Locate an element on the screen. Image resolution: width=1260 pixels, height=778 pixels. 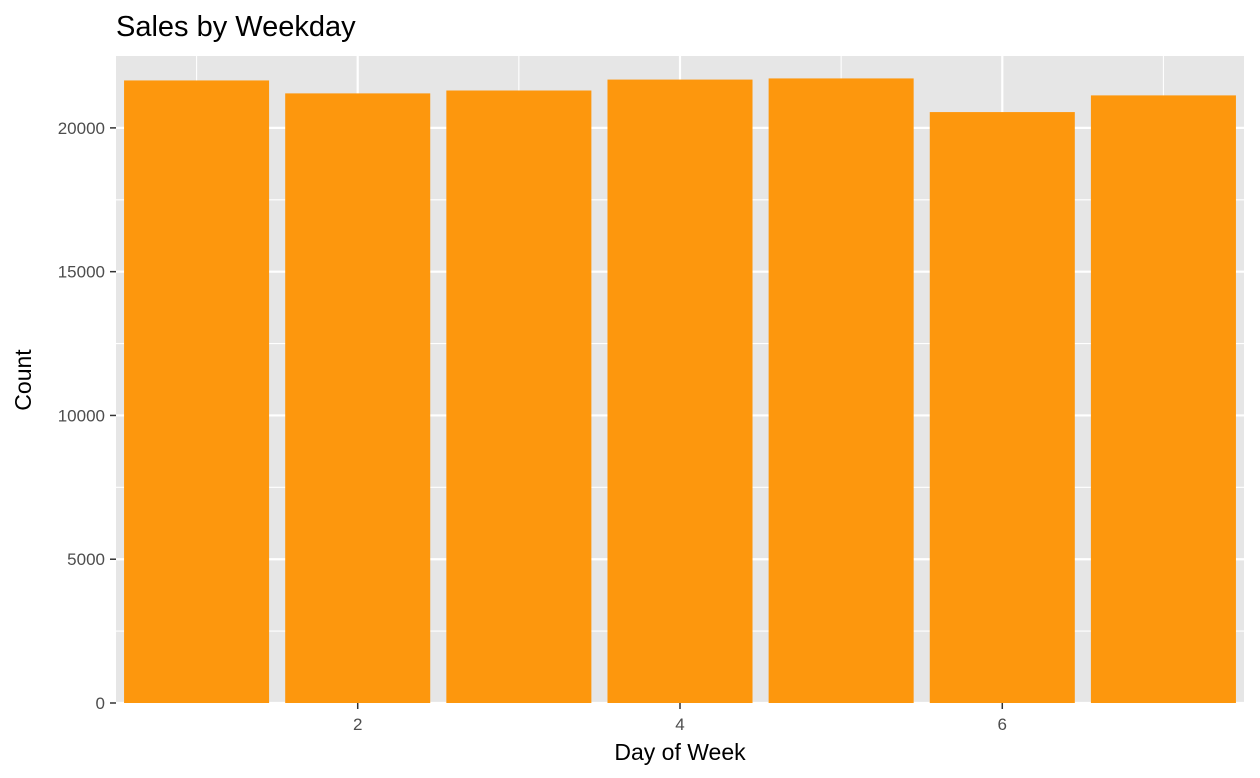
chart-title: Sales by Weekday is located at coordinates (236, 27).